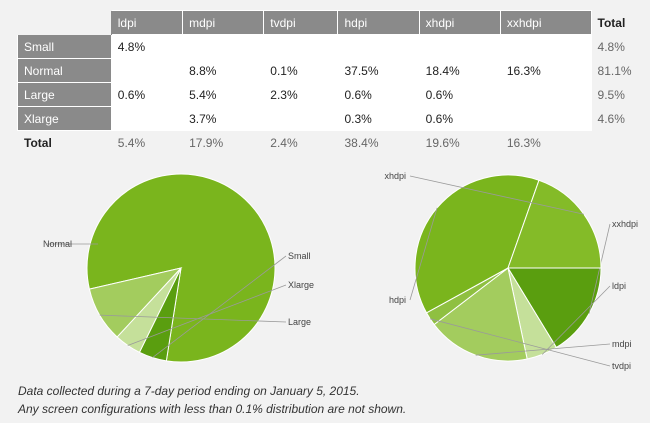 Image resolution: width=650 pixels, height=423 pixels. What do you see at coordinates (378, 70) in the screenshot?
I see `table-cell: 37.5%` at bounding box center [378, 70].